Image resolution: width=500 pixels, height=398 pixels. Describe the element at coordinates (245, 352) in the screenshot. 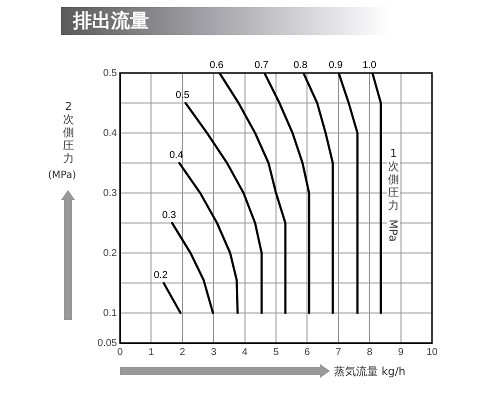

I see `x-tick-label: 4` at that location.